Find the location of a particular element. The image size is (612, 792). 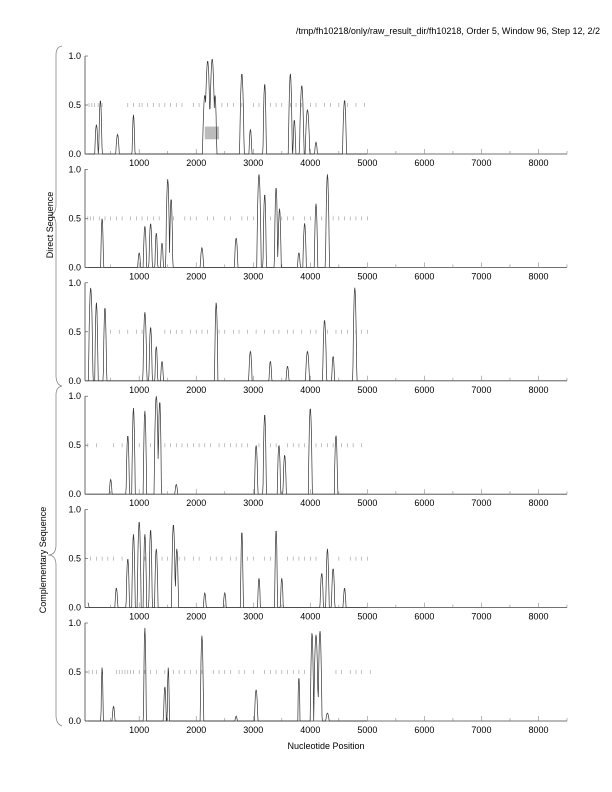

predicted-gene-box is located at coordinates (212, 133).